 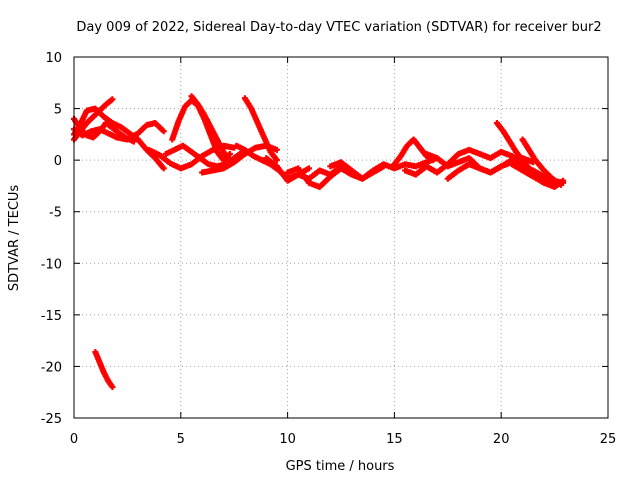 What do you see at coordinates (51, 264) in the screenshot?
I see `y-tick-label: -10` at bounding box center [51, 264].